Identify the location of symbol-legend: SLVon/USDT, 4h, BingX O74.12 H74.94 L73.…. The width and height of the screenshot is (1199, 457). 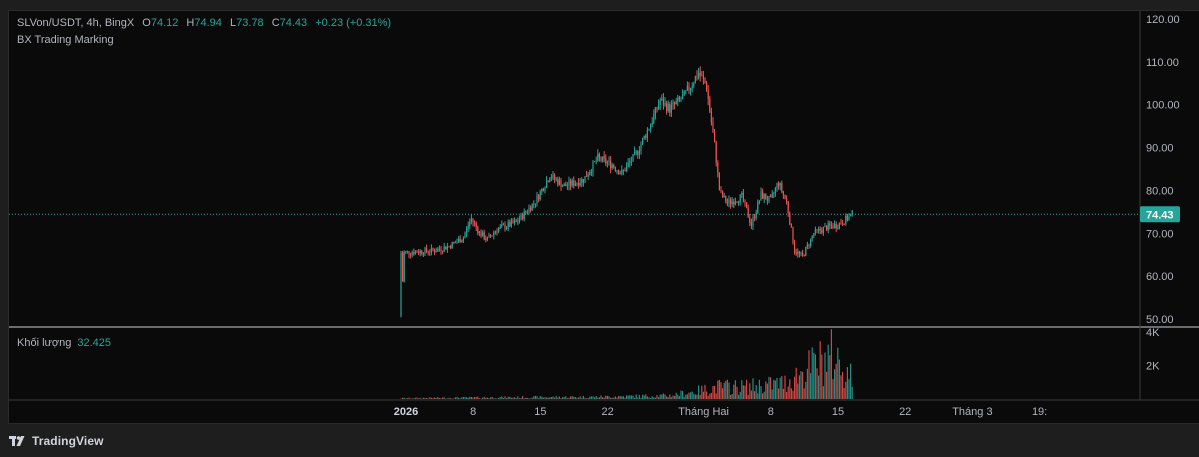
(204, 23).